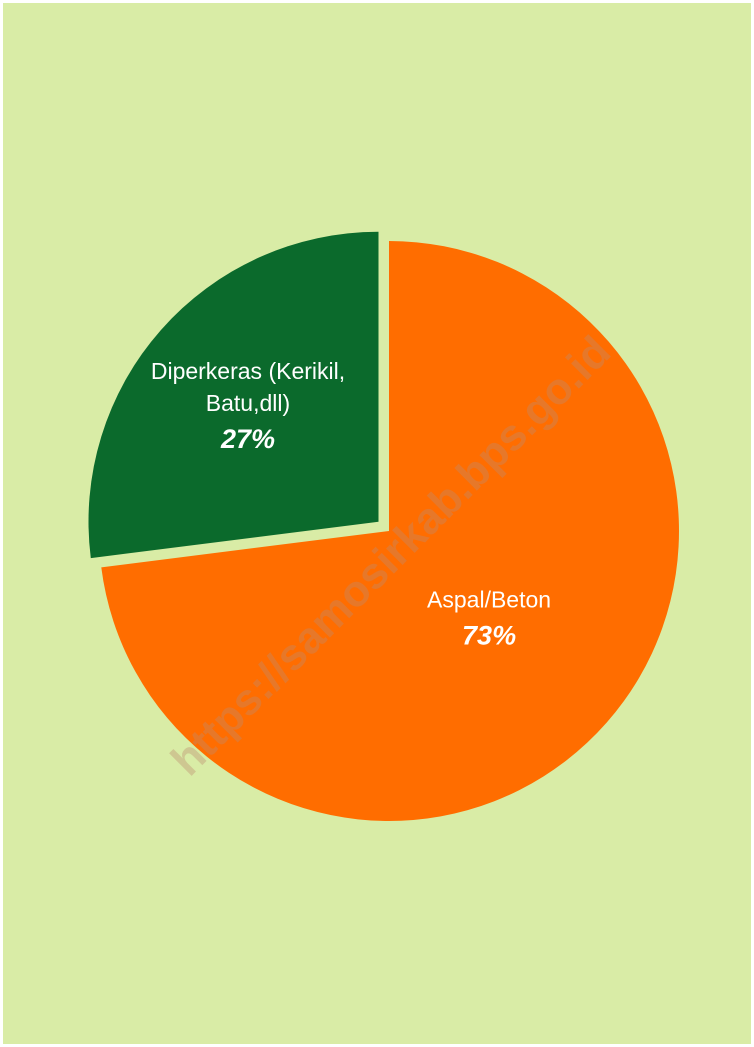 The width and height of the screenshot is (754, 1047). I want to click on pie-slice-diperkeras-kerikil-batu-dll, so click(233, 395).